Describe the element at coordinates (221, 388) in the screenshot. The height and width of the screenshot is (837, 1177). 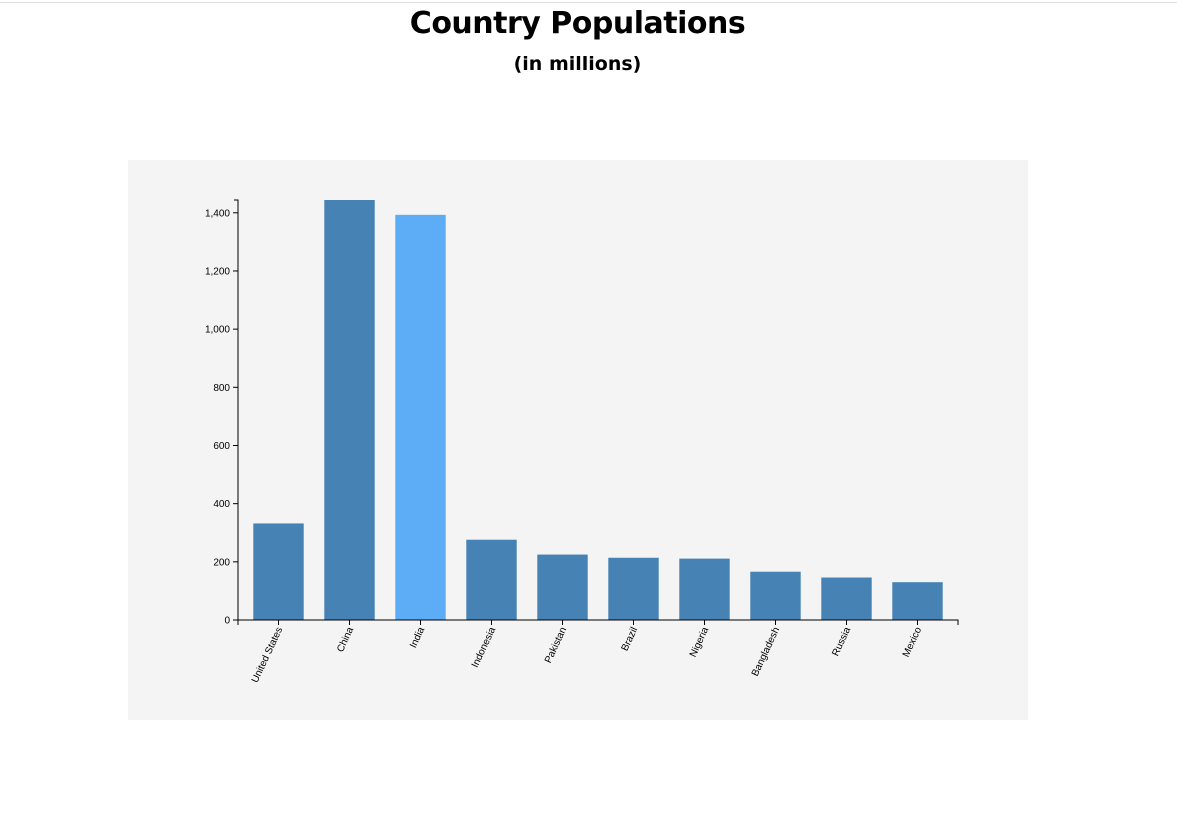
I see `y-tick-label: 800` at that location.